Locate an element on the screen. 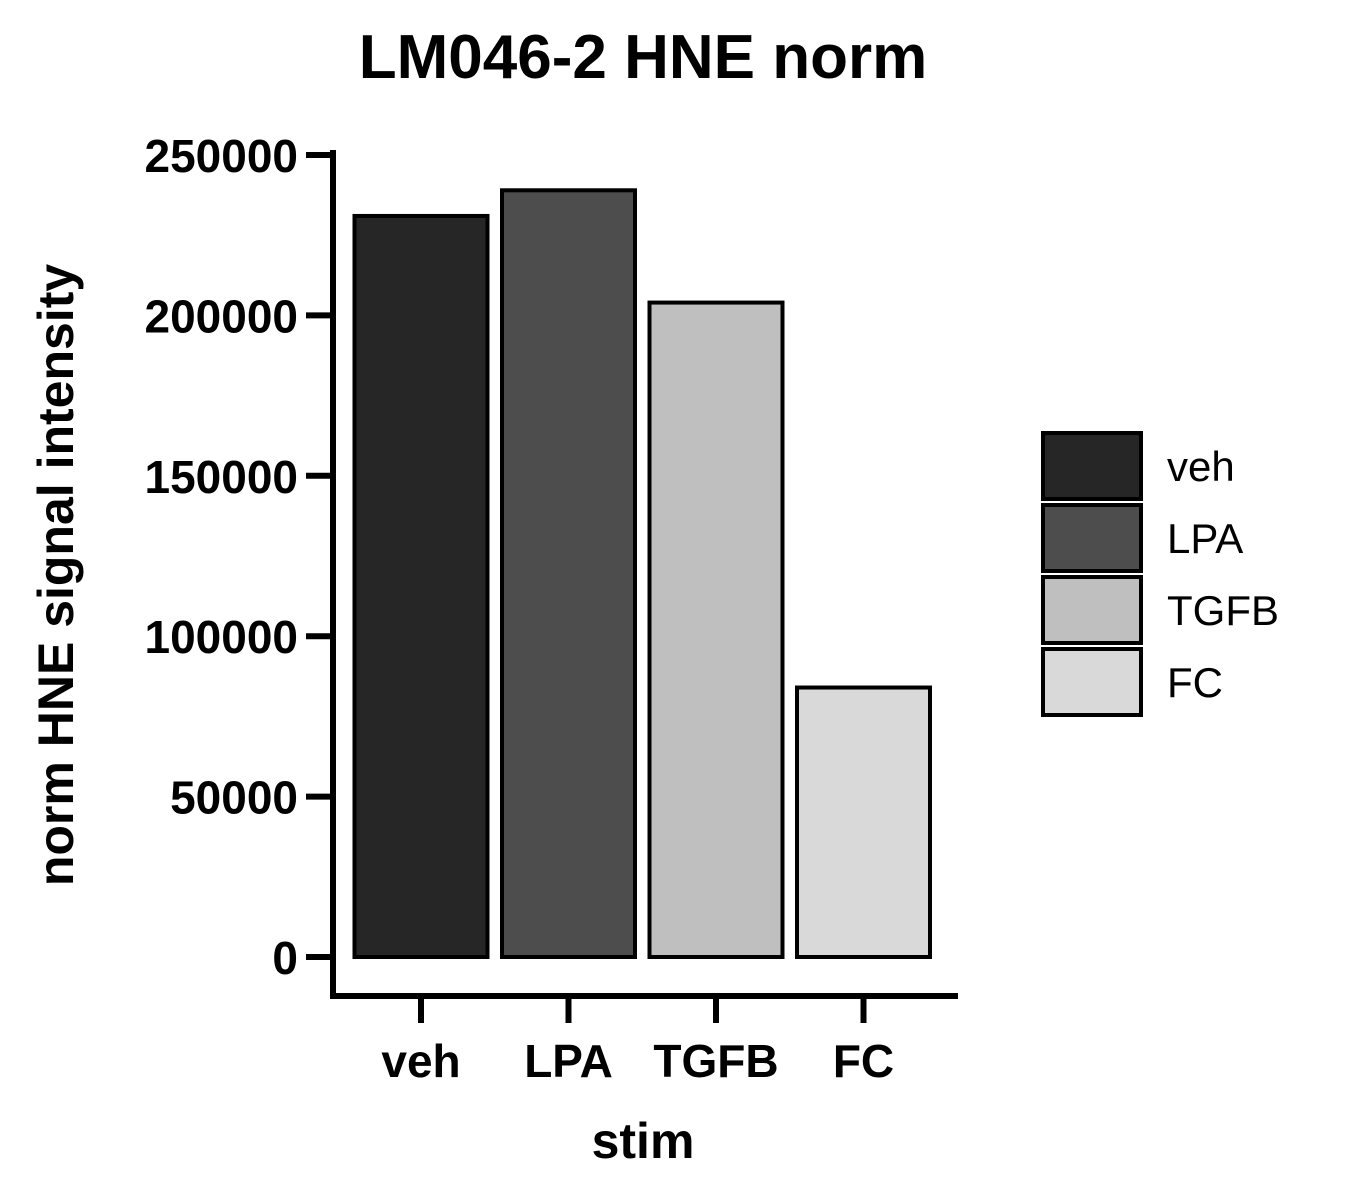 This screenshot has width=1350, height=1200. y-axis-title: norm HNE signal intensity is located at coordinates (56, 575).